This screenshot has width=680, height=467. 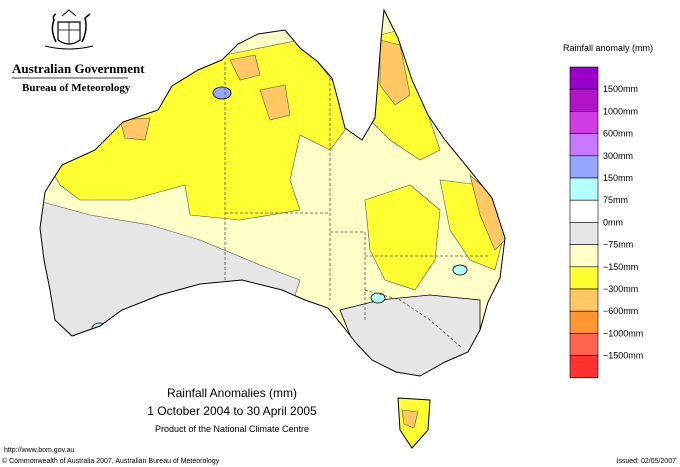 I want to click on crest, so click(x=69, y=29).